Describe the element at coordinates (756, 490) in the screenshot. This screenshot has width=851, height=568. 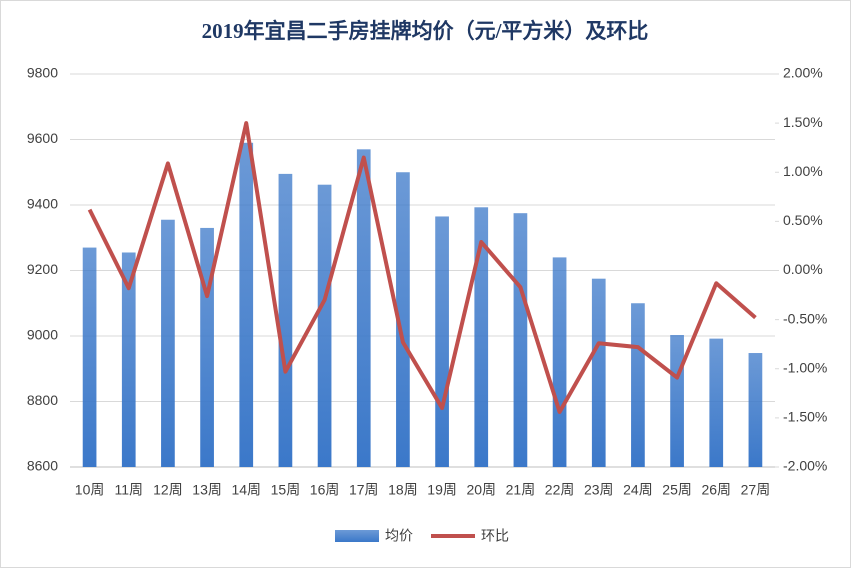
I see `x-tick-label: 27周` at that location.